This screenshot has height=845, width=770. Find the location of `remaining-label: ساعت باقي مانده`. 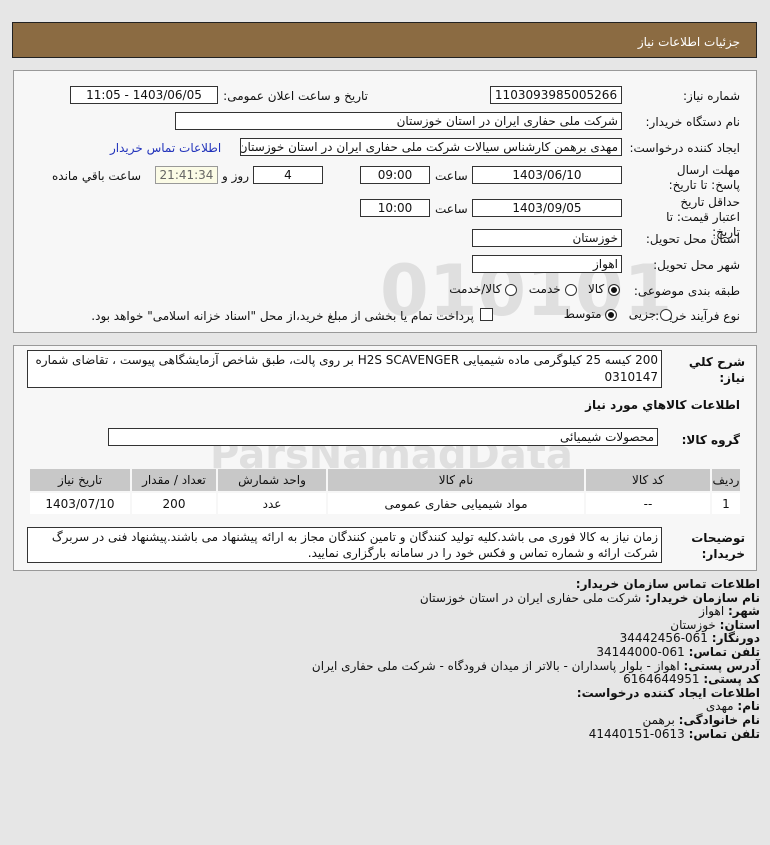

remaining-label: ساعت باقي مانده is located at coordinates (97, 176).